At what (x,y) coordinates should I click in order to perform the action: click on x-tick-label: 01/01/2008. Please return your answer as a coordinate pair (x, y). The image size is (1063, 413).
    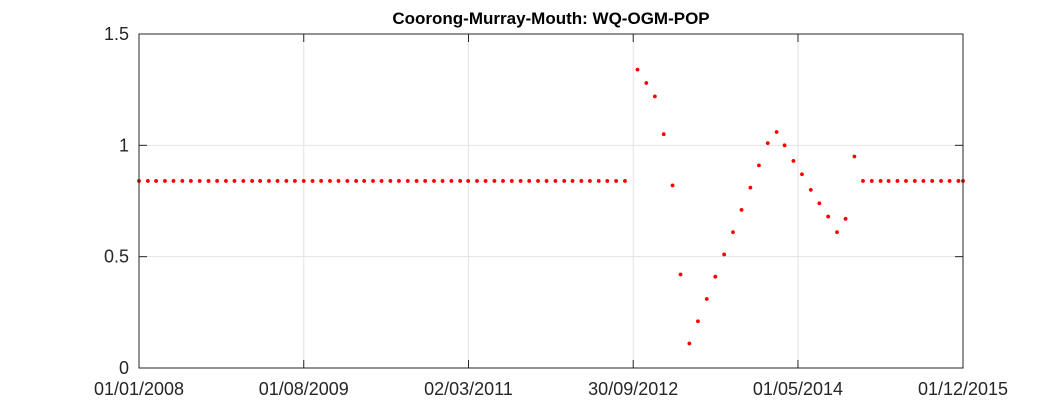
    Looking at the image, I should click on (139, 389).